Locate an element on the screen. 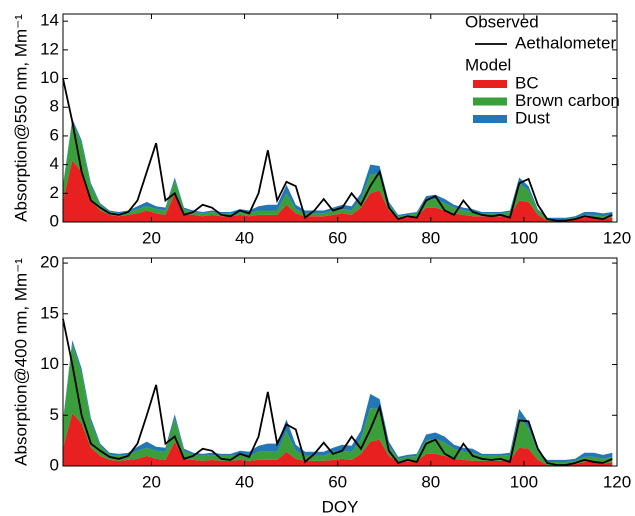 The image size is (635, 516). x-axis-label: DOY is located at coordinates (340, 506).